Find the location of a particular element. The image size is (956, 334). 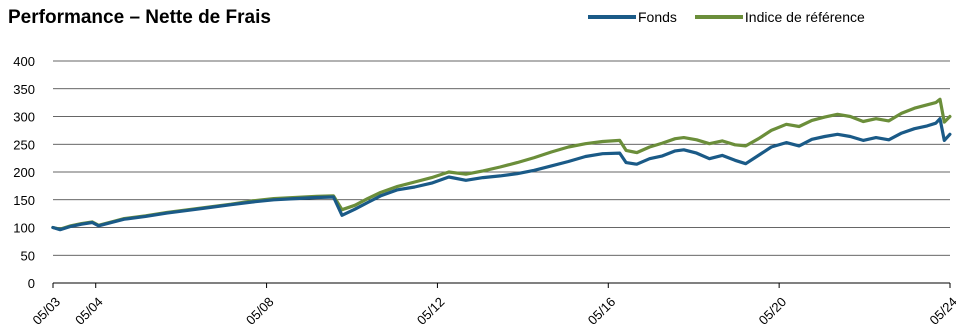

y-tick-label: 150 is located at coordinates (24, 200).